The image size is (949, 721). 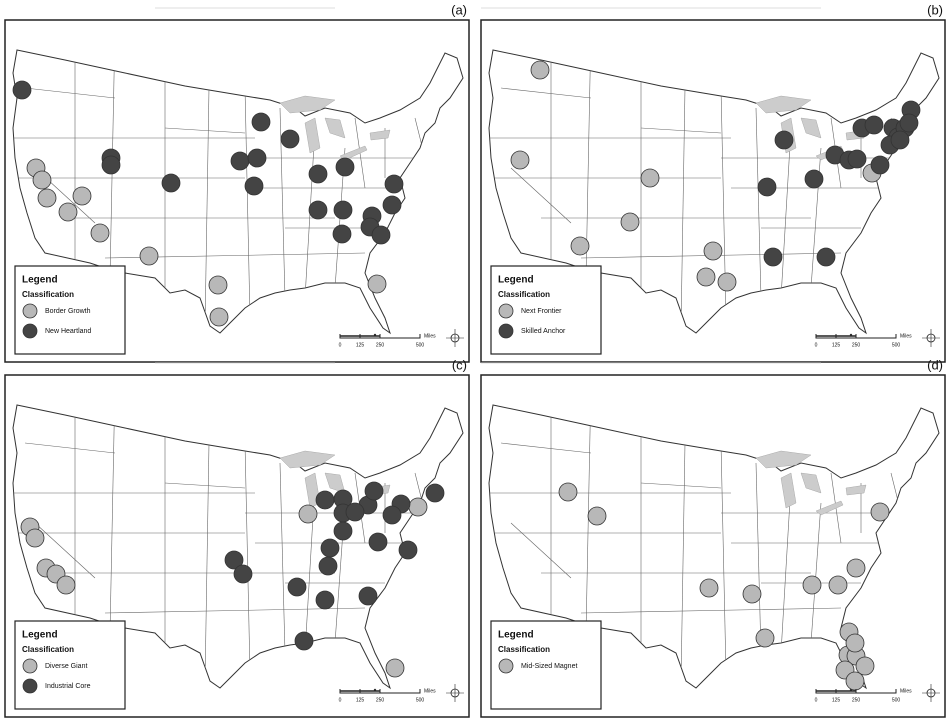 What do you see at coordinates (68, 686) in the screenshot?
I see `legend-entry: Industrial Core` at bounding box center [68, 686].